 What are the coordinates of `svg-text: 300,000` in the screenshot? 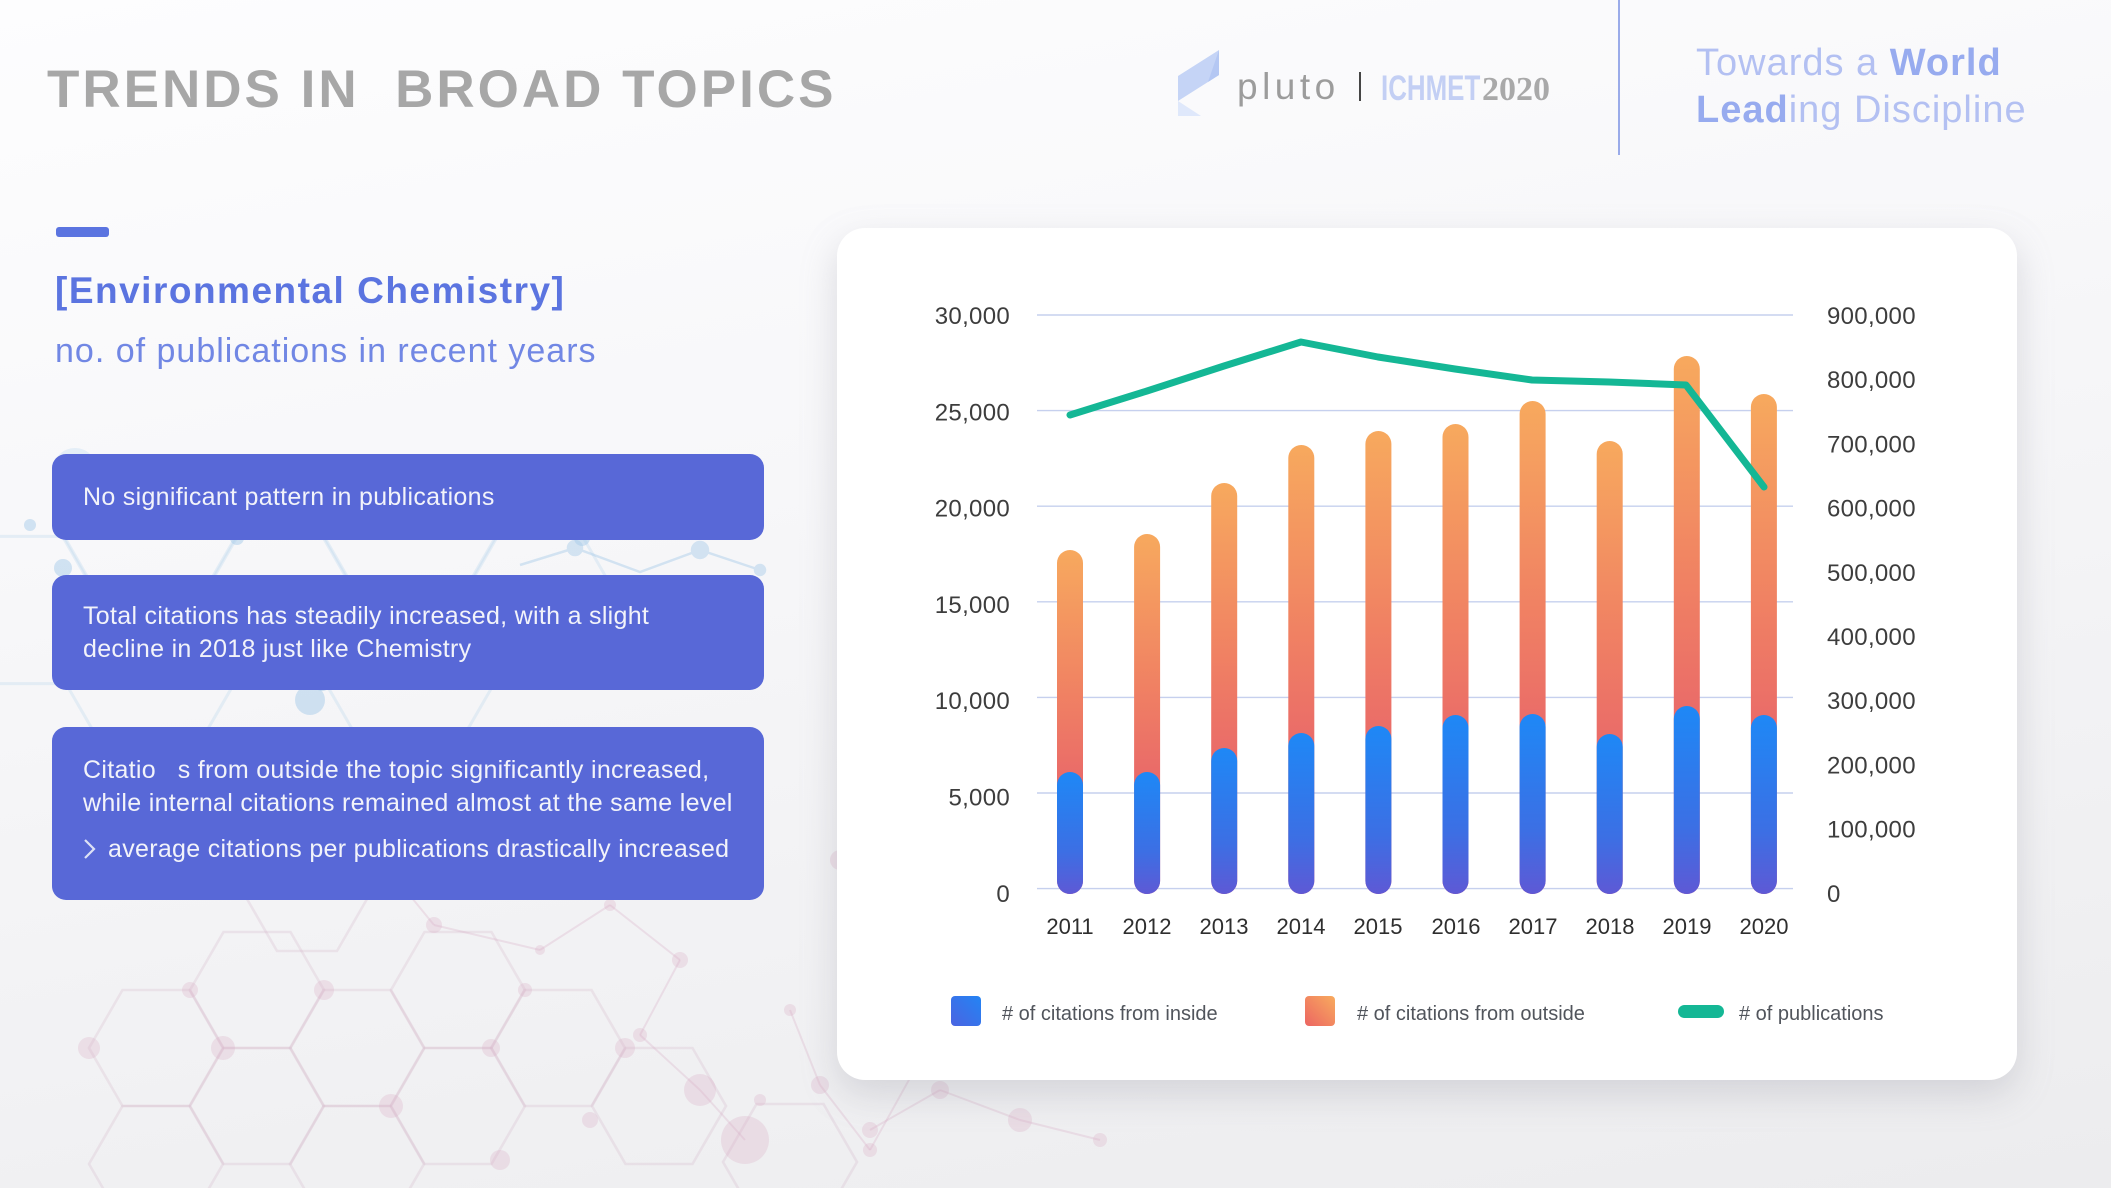 It's located at (1871, 701).